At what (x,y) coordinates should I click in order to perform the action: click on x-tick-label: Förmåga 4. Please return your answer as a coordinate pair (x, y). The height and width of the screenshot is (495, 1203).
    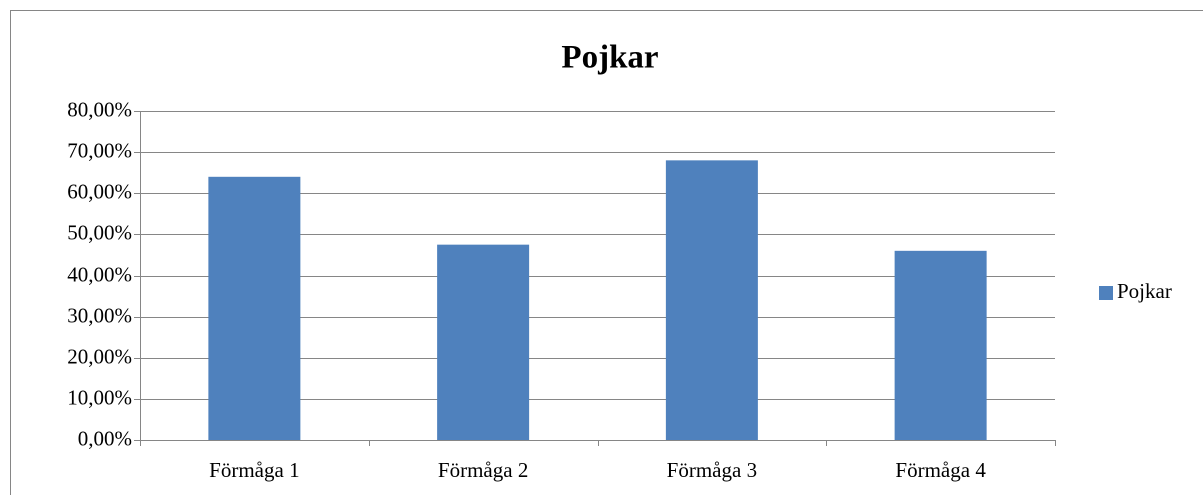
    Looking at the image, I should click on (940, 470).